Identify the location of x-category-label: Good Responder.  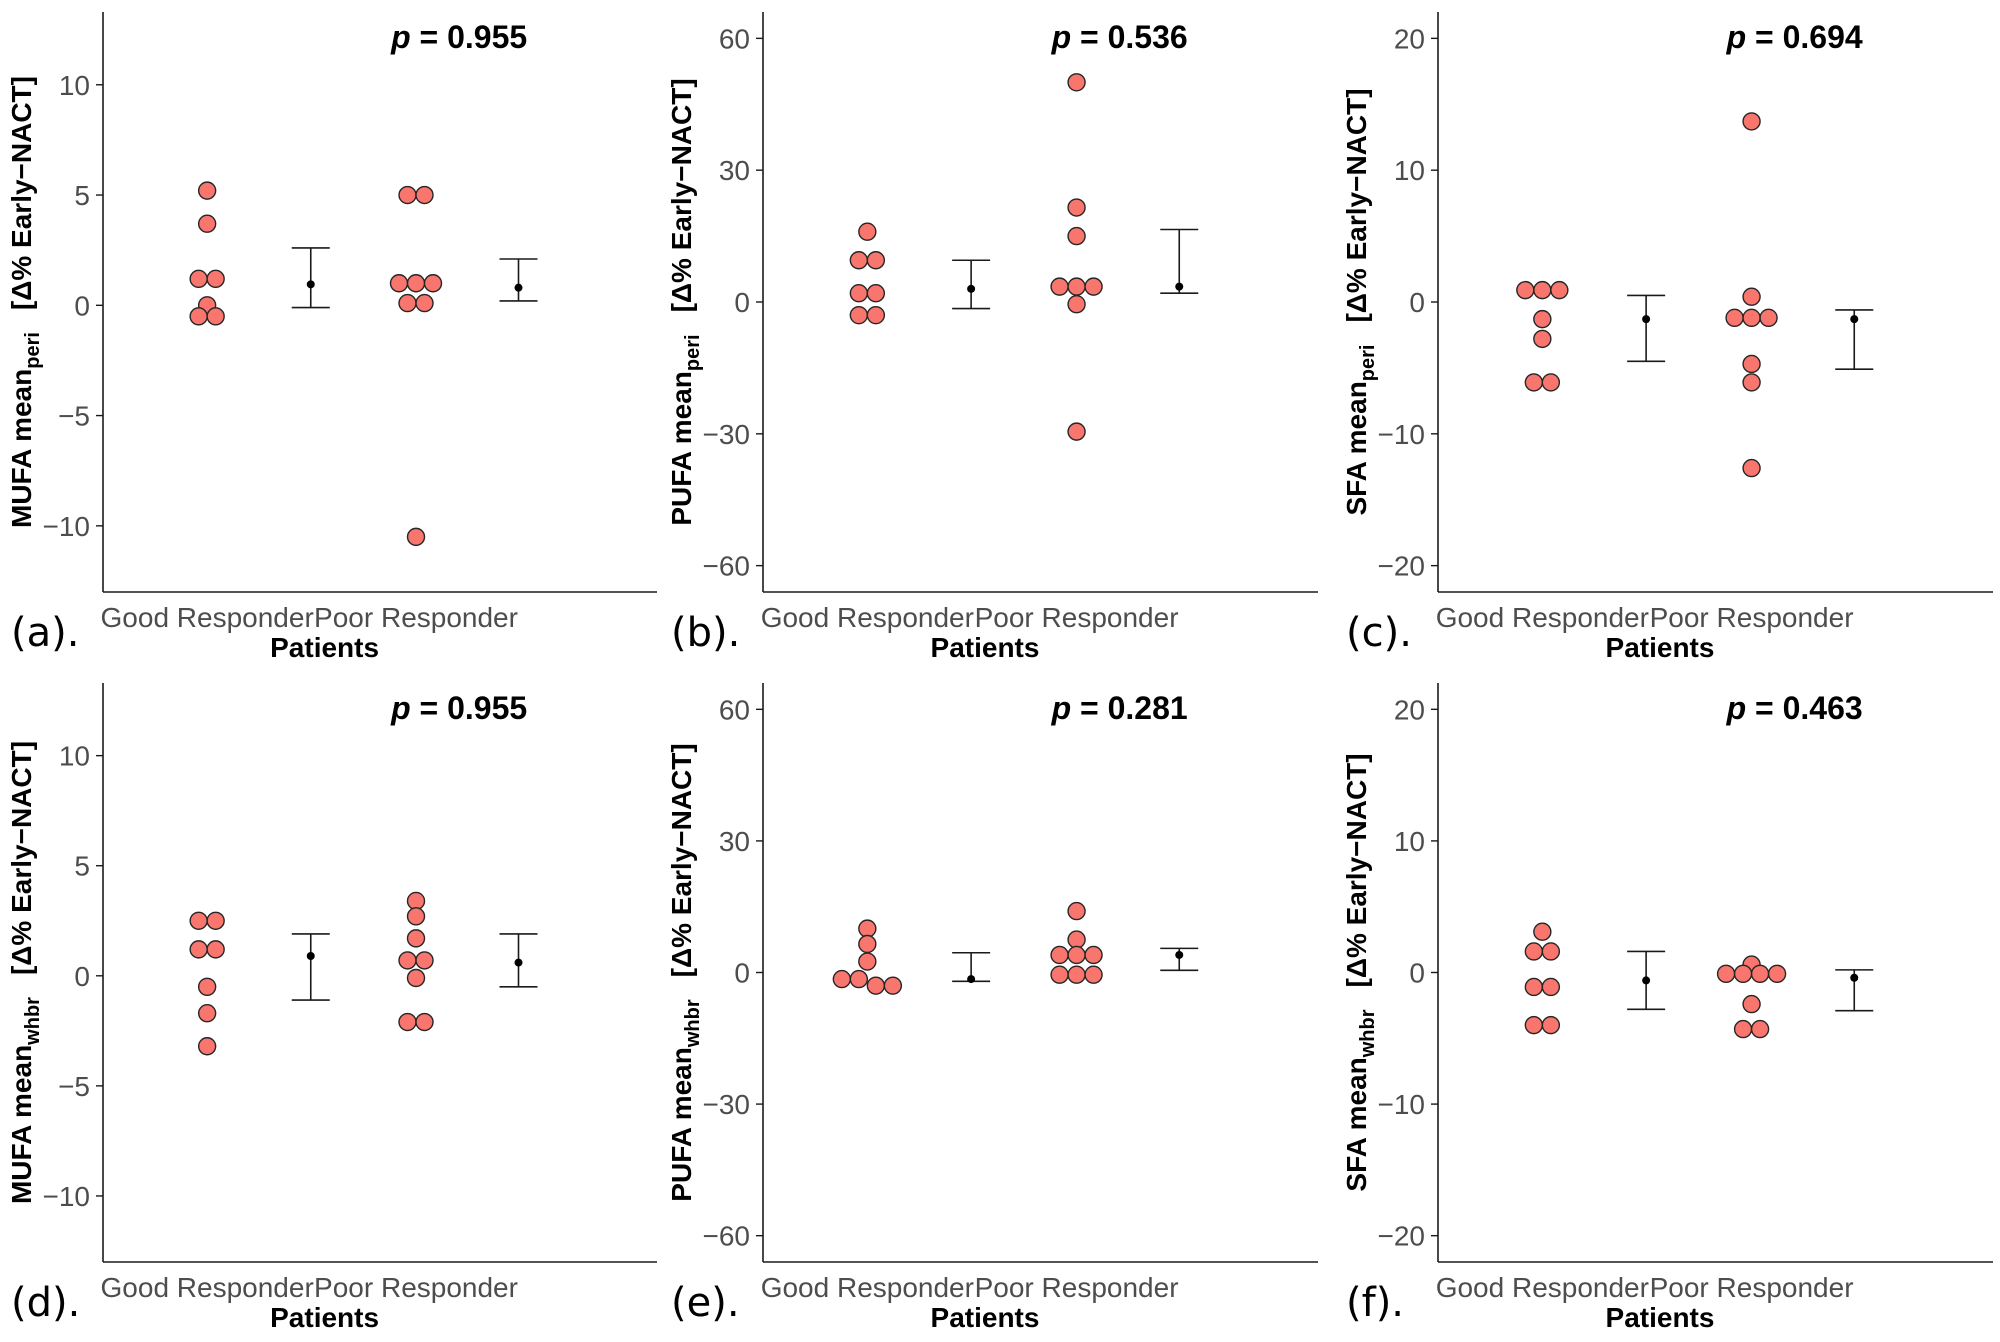
(867, 1287).